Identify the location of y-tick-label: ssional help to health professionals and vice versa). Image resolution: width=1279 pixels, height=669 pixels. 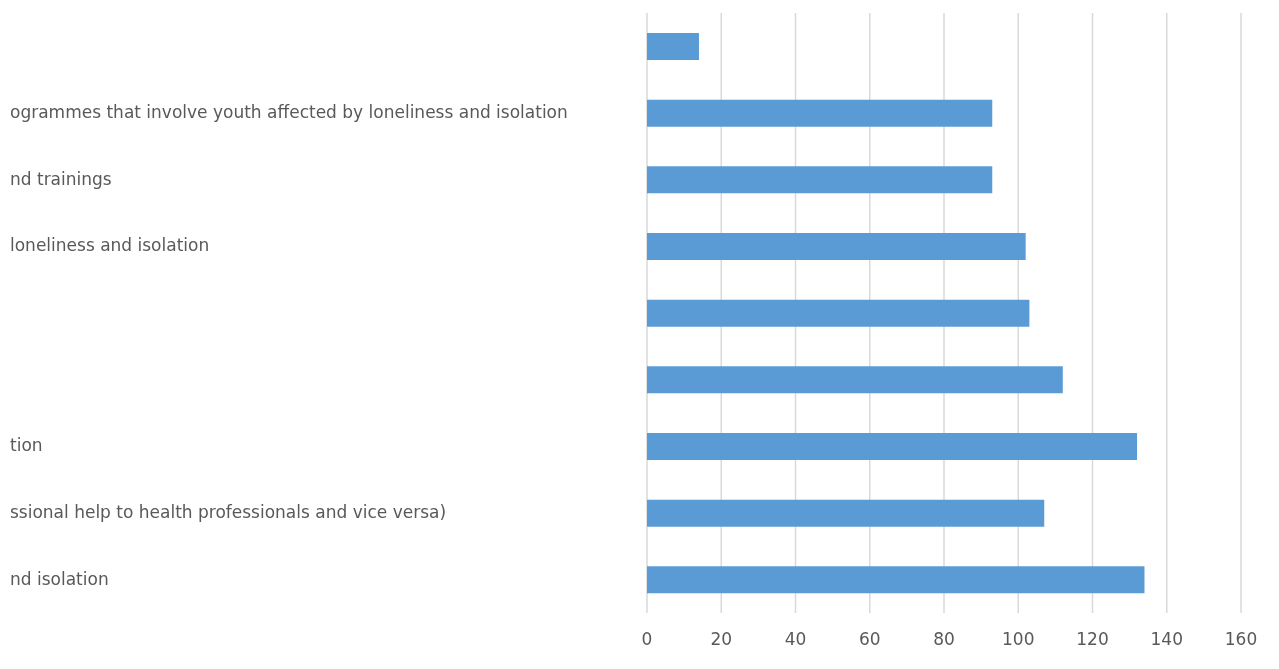
(228, 512).